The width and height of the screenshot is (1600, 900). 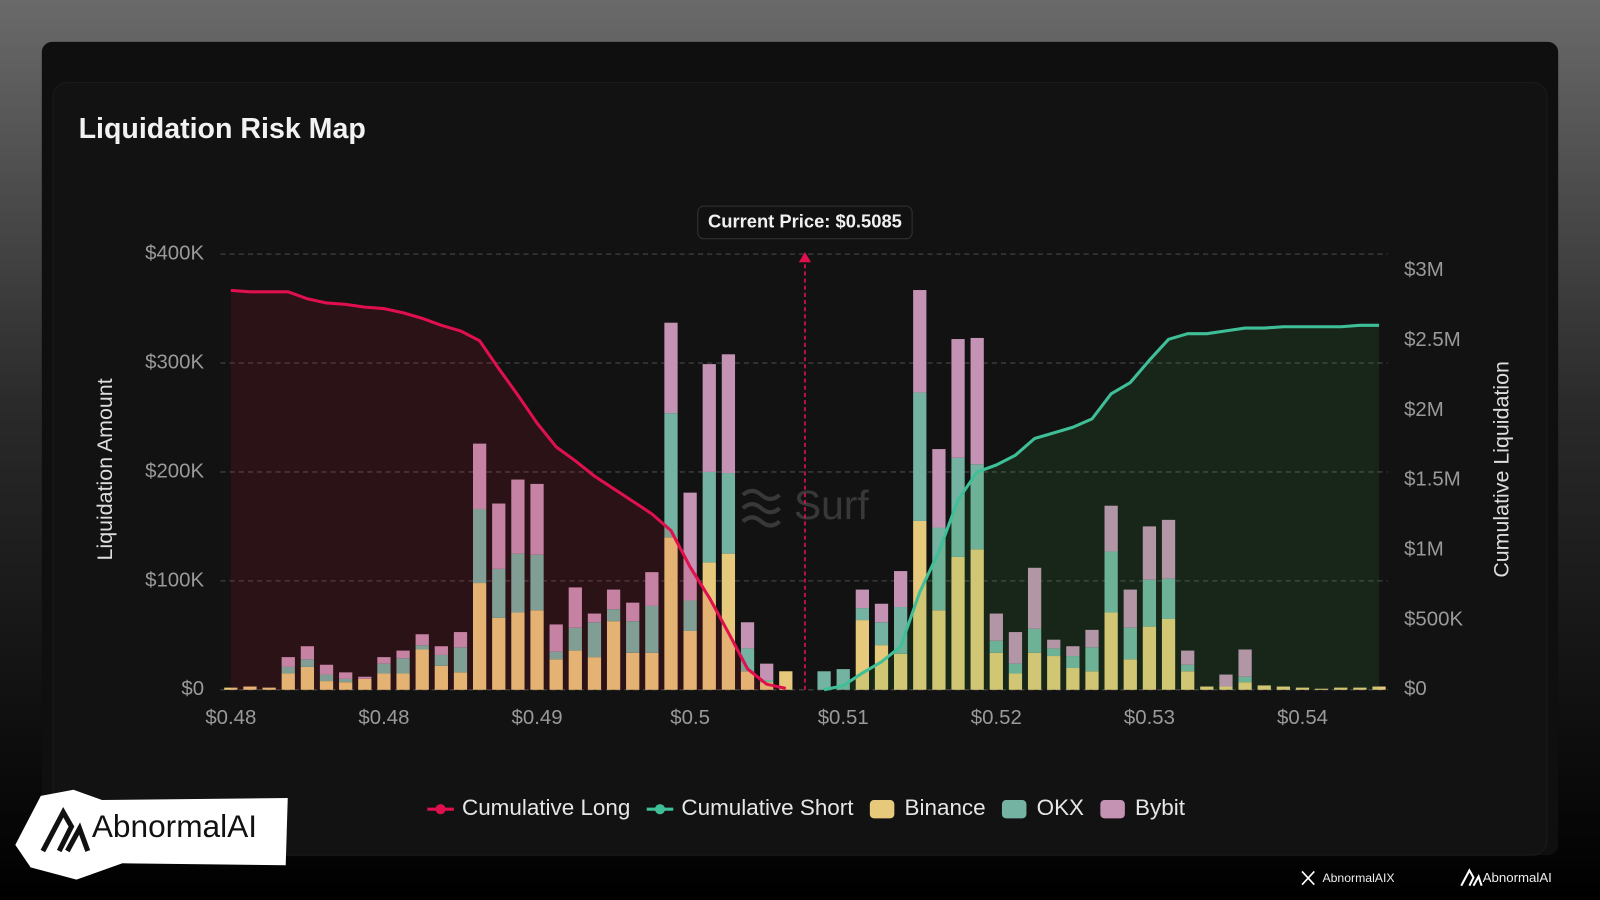 I want to click on cumulative-line, so click(x=1101, y=507).